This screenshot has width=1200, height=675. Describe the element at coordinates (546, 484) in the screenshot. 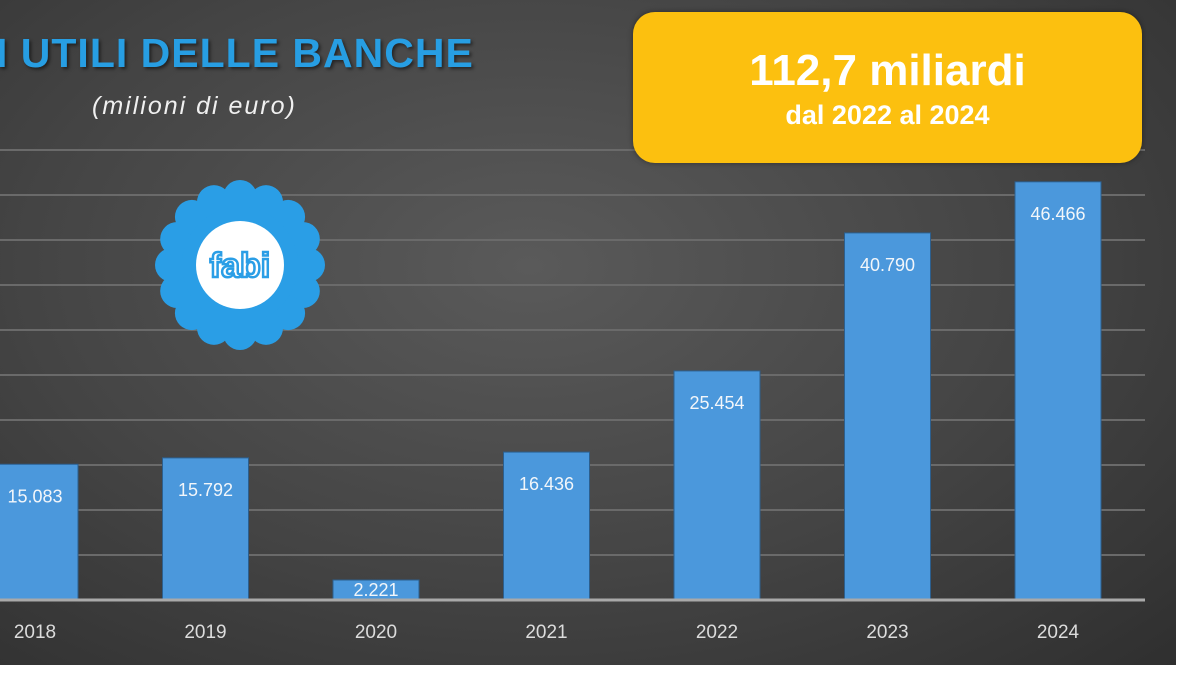

I see `value-label: 16.436` at that location.